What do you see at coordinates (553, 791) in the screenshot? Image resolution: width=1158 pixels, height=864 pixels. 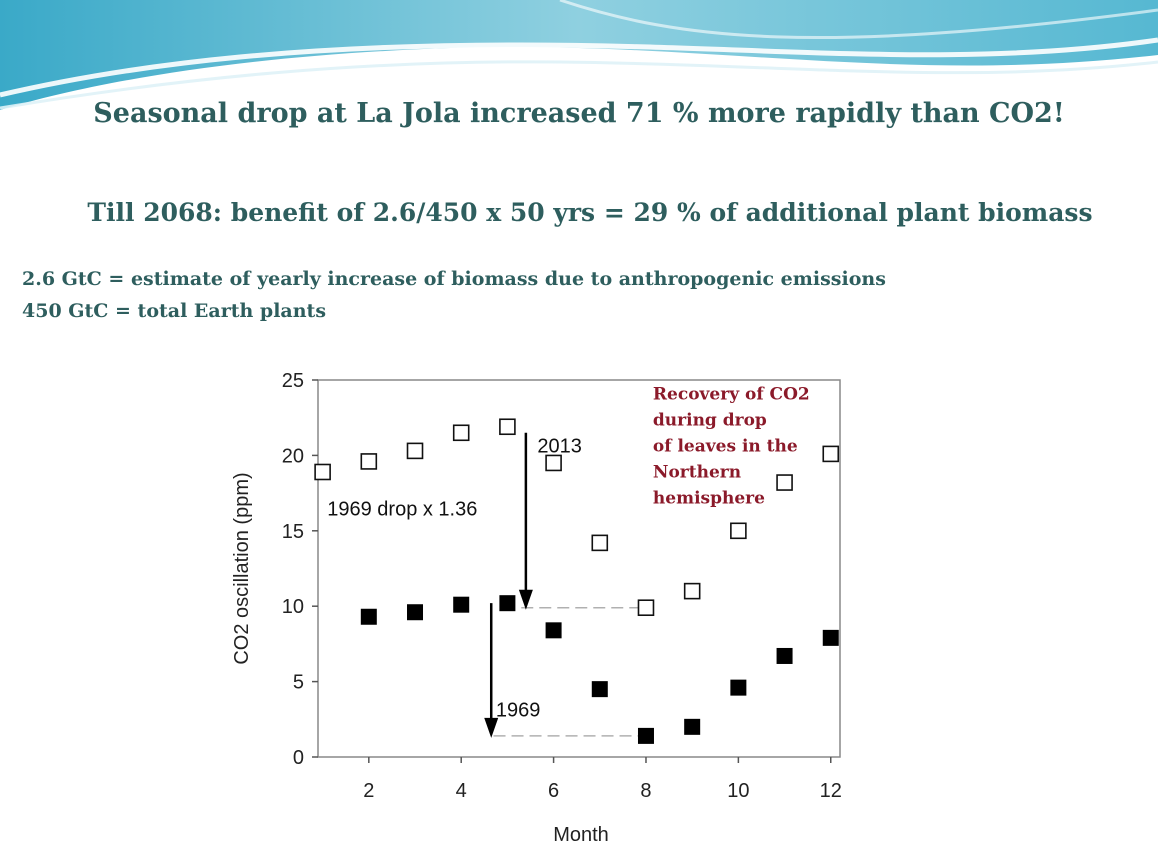 I see `x-tick-label: 6` at bounding box center [553, 791].